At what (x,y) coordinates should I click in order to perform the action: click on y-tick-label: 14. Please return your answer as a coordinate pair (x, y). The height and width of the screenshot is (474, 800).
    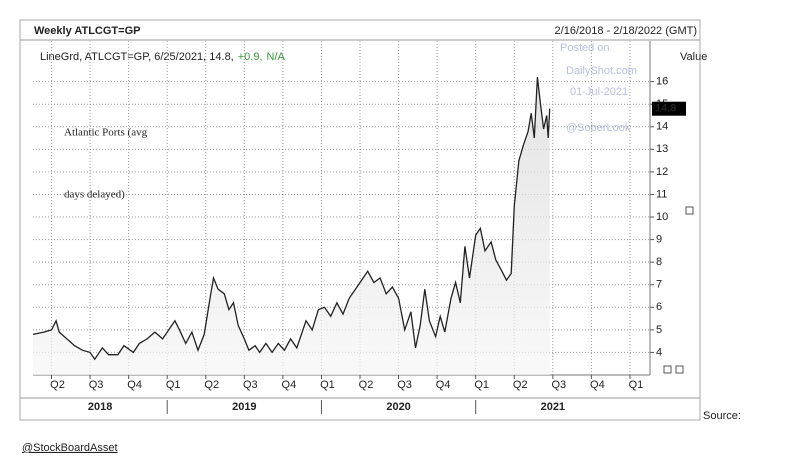
    Looking at the image, I should click on (662, 127).